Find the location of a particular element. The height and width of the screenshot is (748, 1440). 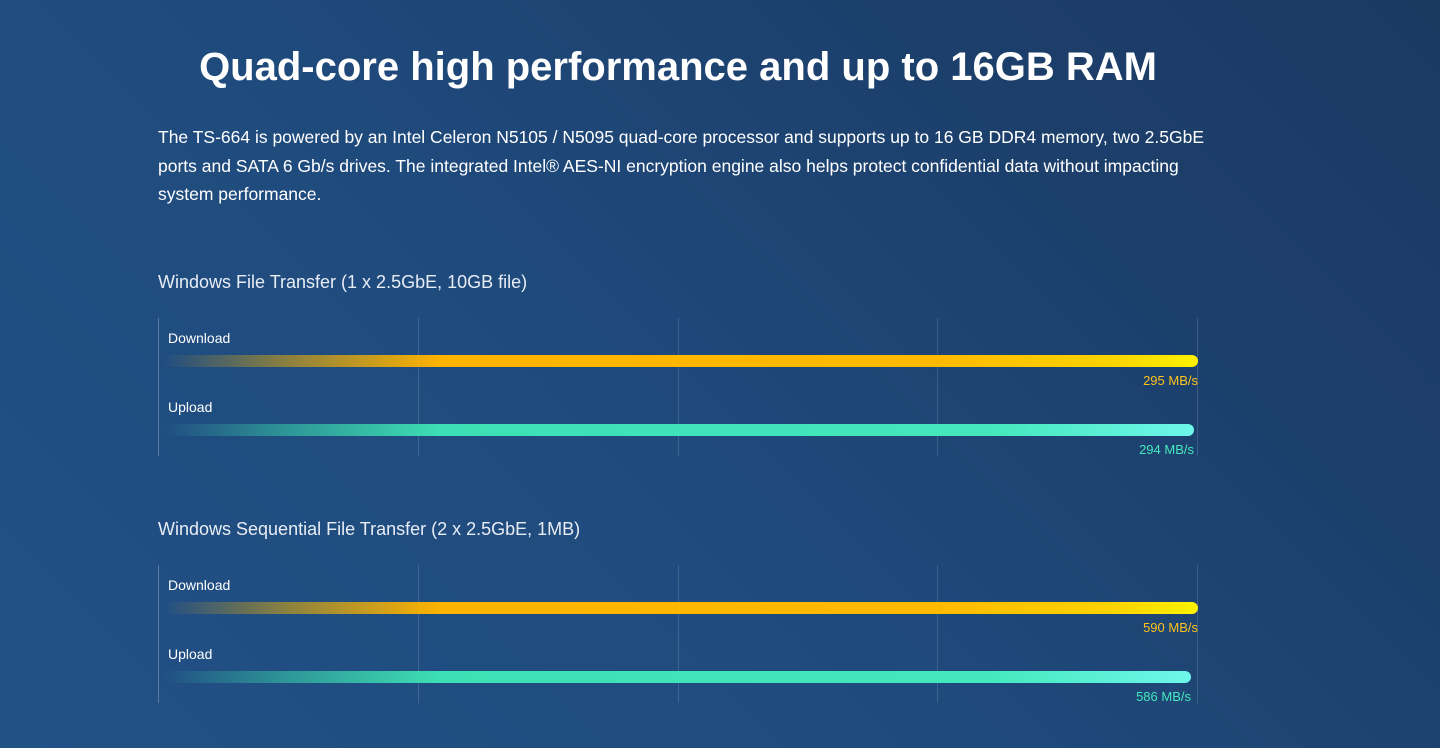

bar-row-upload: Upload 294 MB/s is located at coordinates (678, 422).